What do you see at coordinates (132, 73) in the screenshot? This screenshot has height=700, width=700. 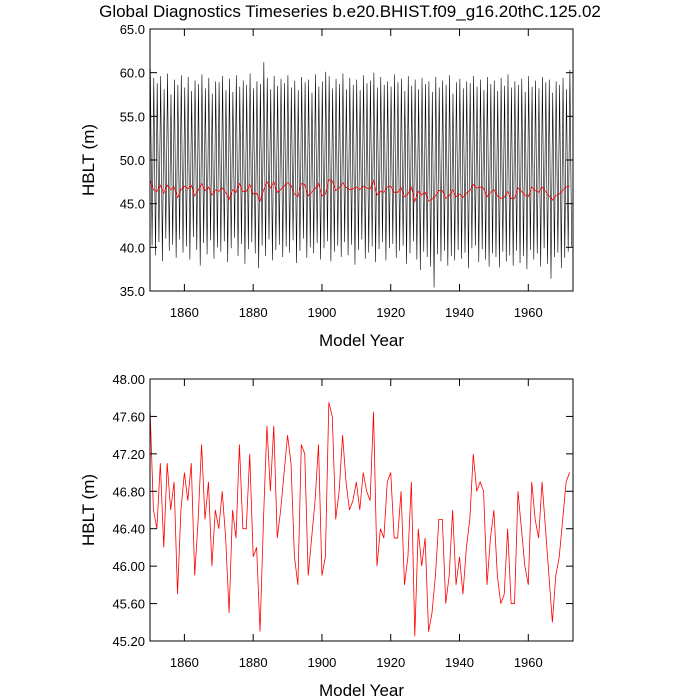 I see `y-tick-label: 60.0` at bounding box center [132, 73].